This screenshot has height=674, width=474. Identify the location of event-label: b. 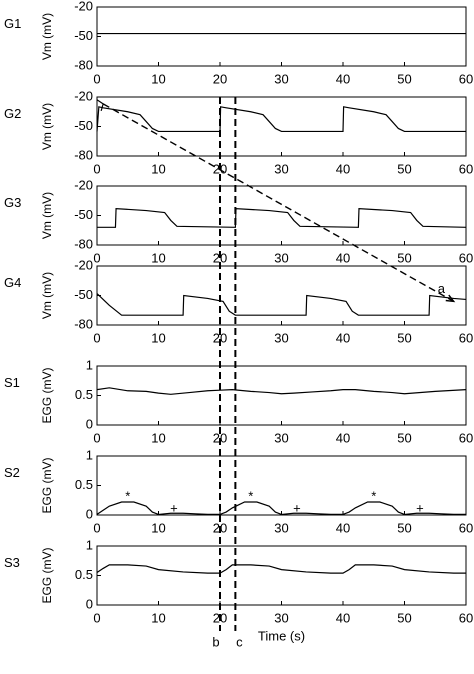
(215, 641).